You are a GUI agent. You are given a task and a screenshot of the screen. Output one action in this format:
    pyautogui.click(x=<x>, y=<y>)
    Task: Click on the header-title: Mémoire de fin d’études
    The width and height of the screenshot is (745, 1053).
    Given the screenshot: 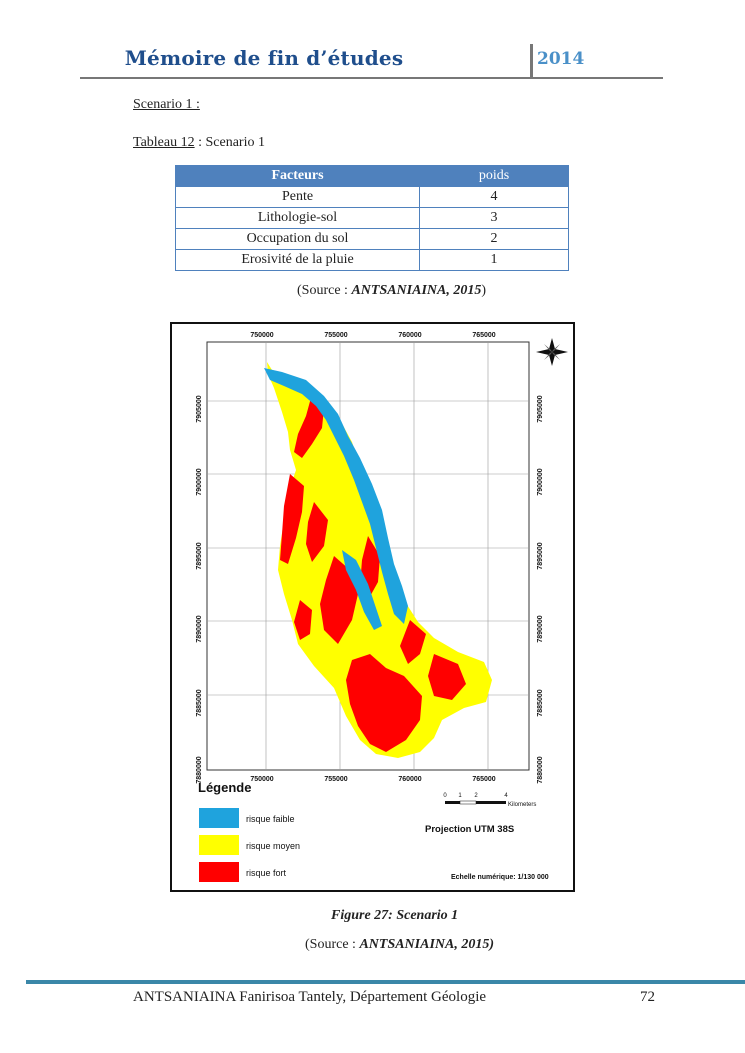 What is the action you would take?
    pyautogui.click(x=264, y=58)
    